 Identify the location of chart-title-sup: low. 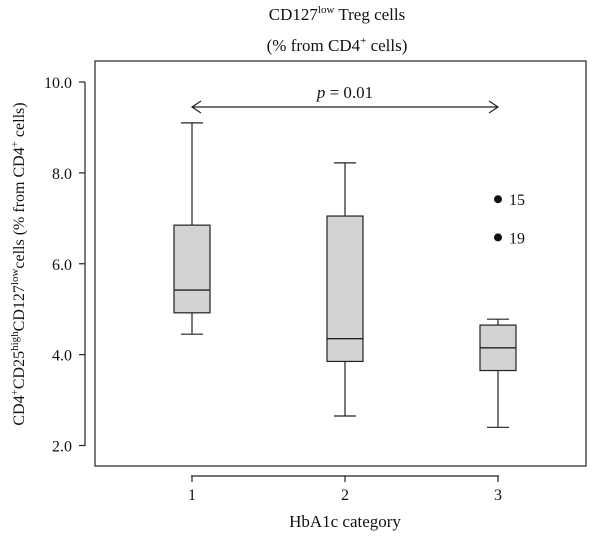
(326, 10).